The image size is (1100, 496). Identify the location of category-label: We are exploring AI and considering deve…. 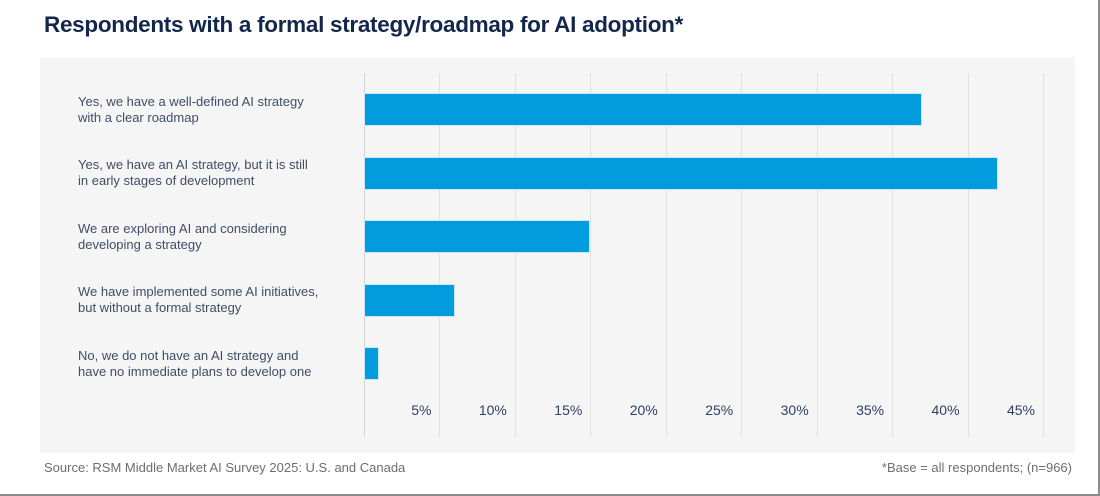
(182, 236).